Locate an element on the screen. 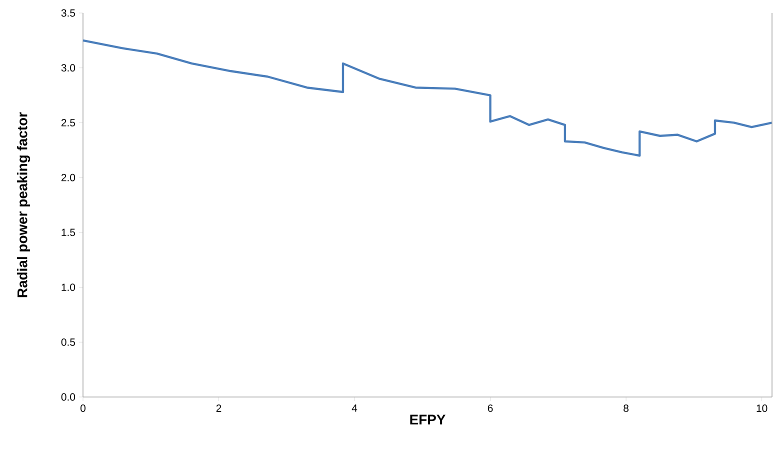  y-tick-label: 3.5 is located at coordinates (68, 13).